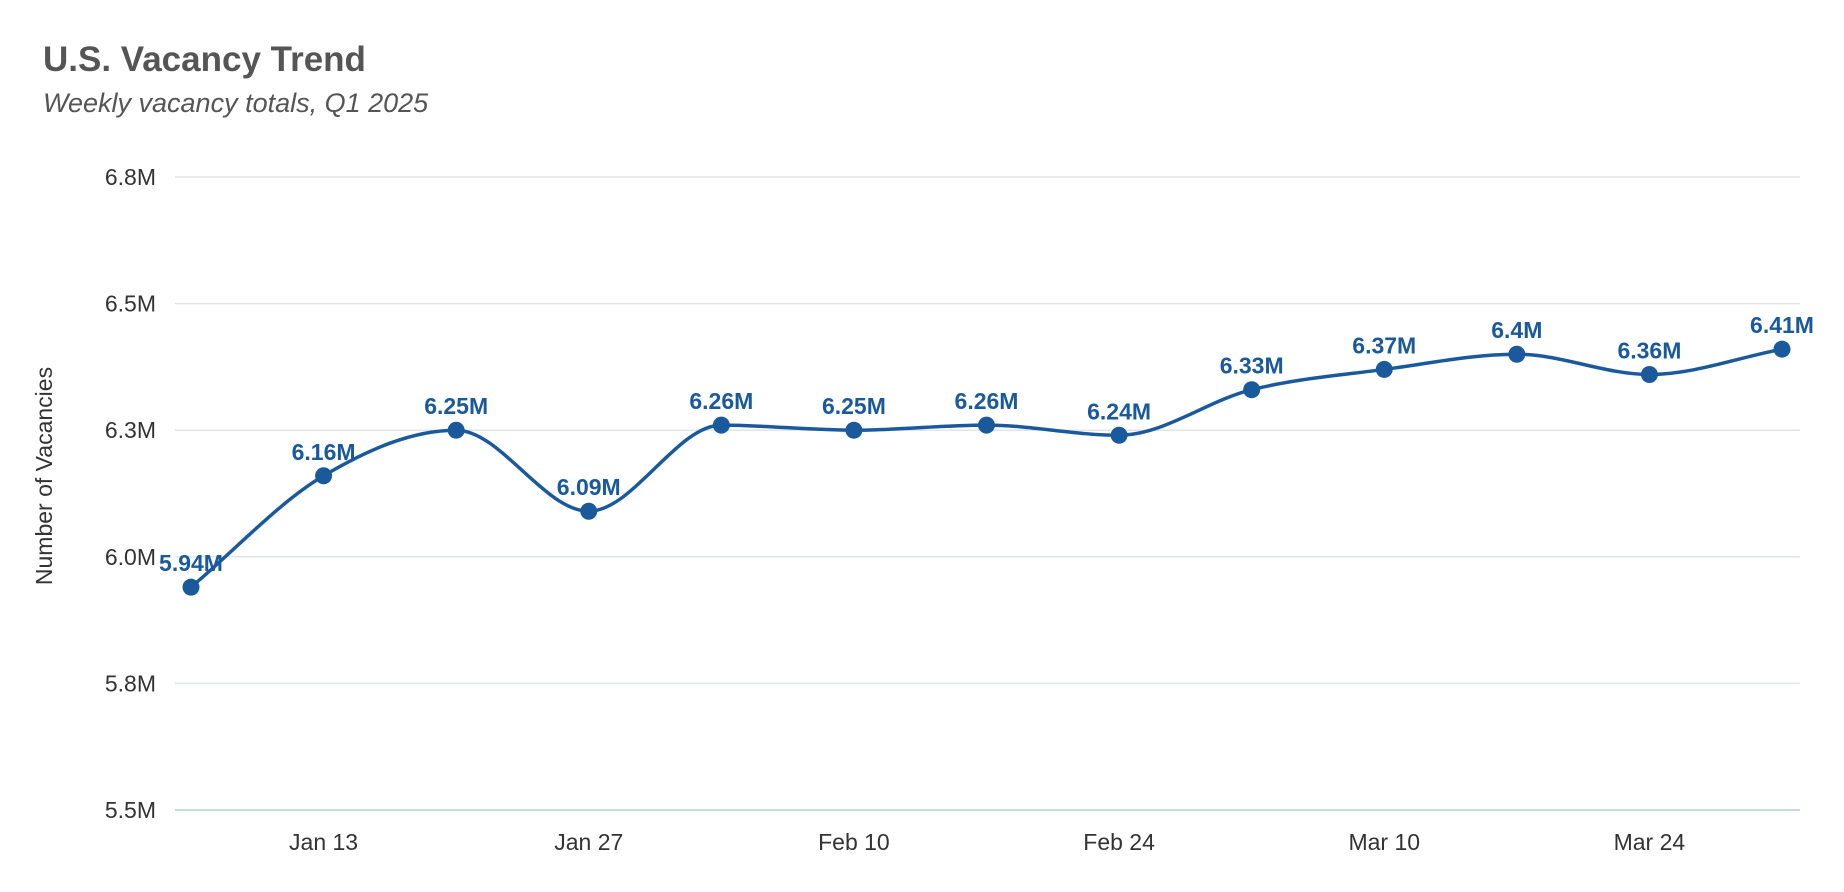 This screenshot has height=892, width=1844. Describe the element at coordinates (130, 304) in the screenshot. I see `y-tick-label: 6.5M` at that location.